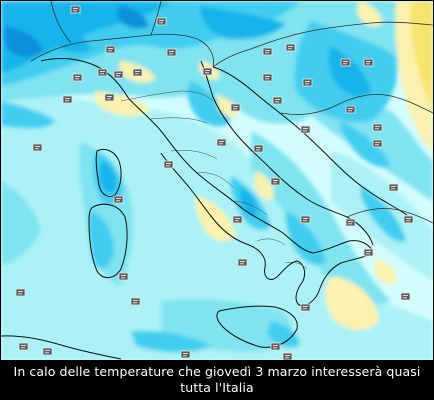 Image resolution: width=434 pixels, height=400 pixels. What do you see at coordinates (257, 326) in the screenshot?
I see `sicily-coastline` at bounding box center [257, 326].